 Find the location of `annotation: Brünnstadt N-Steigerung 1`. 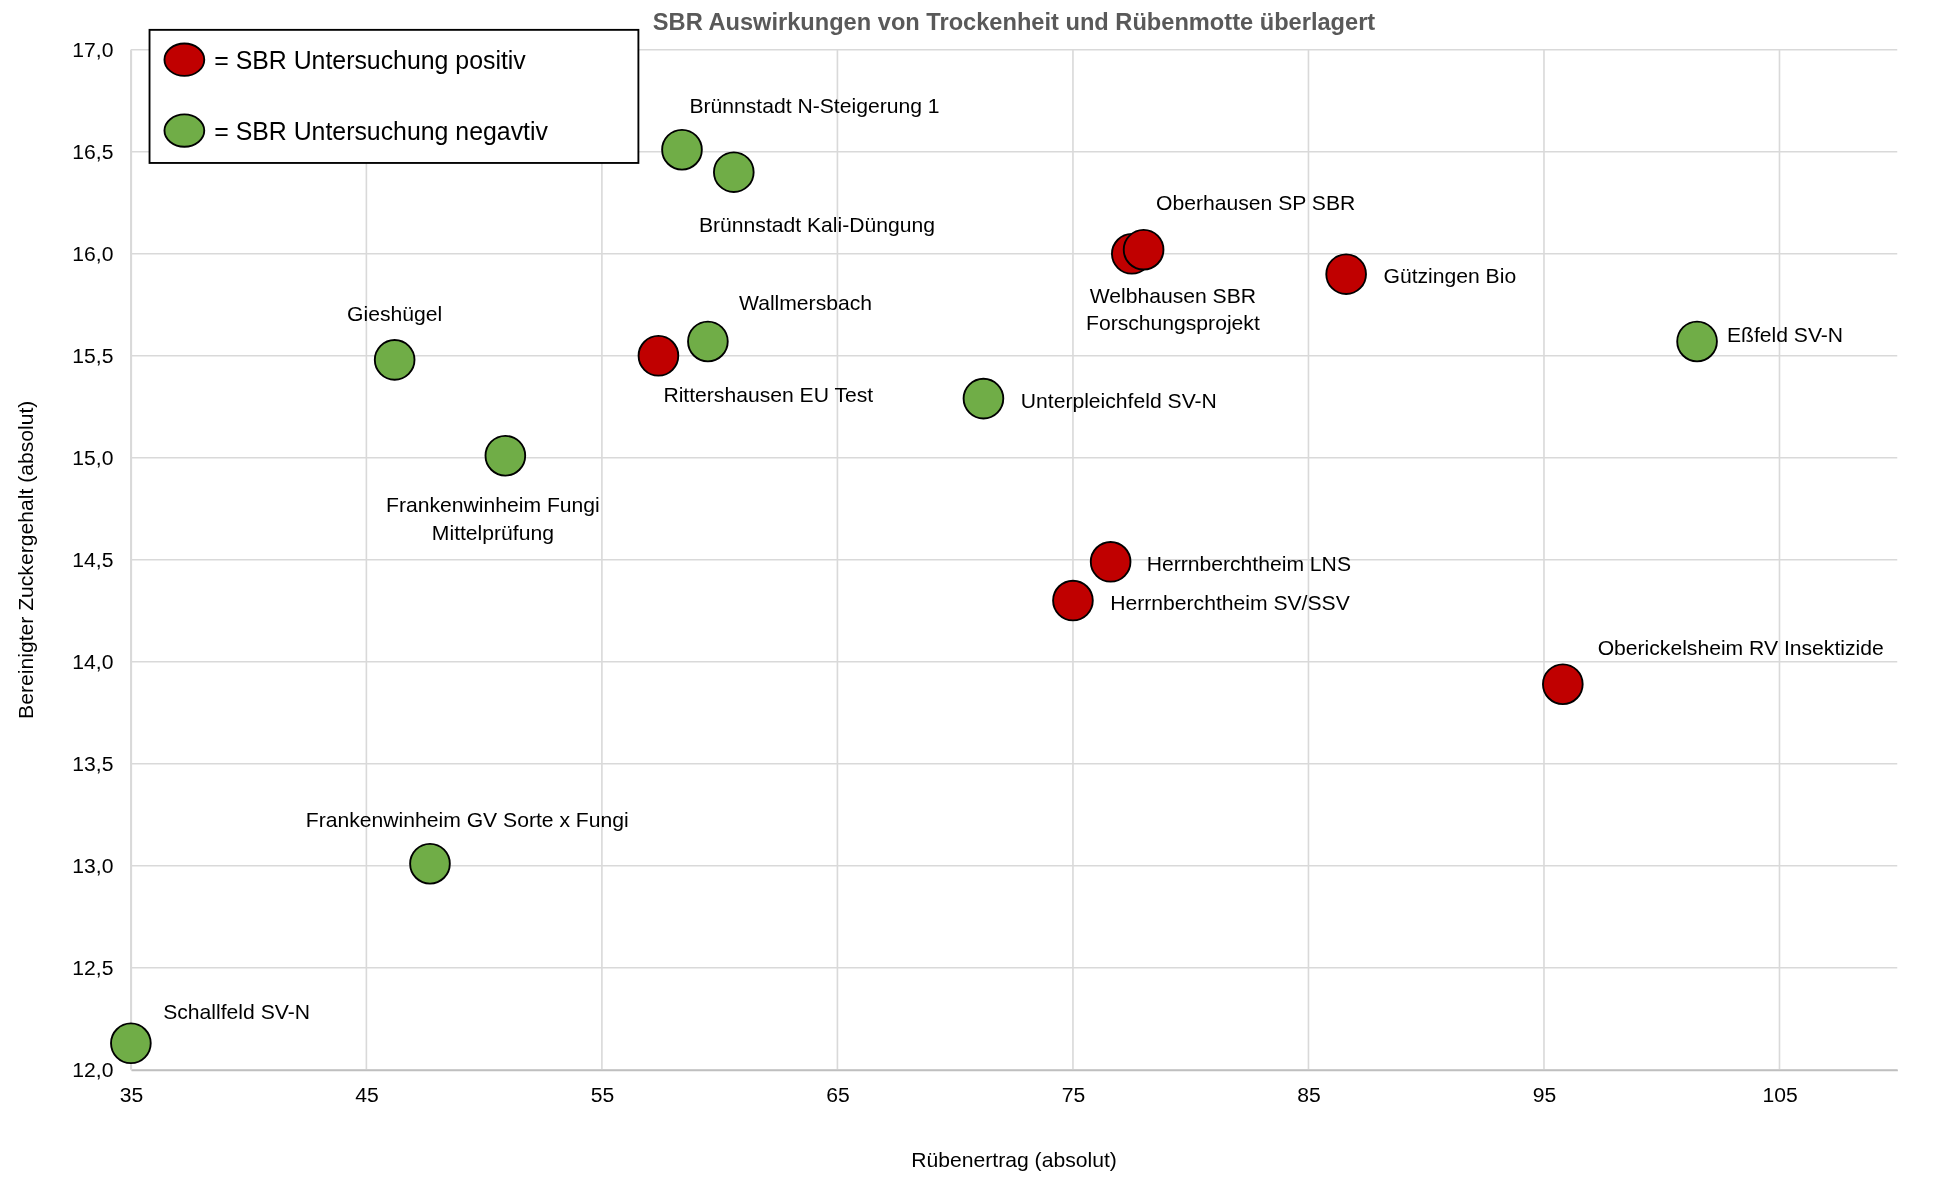

annotation: Brünnstadt N-Steigerung 1 is located at coordinates (814, 105).